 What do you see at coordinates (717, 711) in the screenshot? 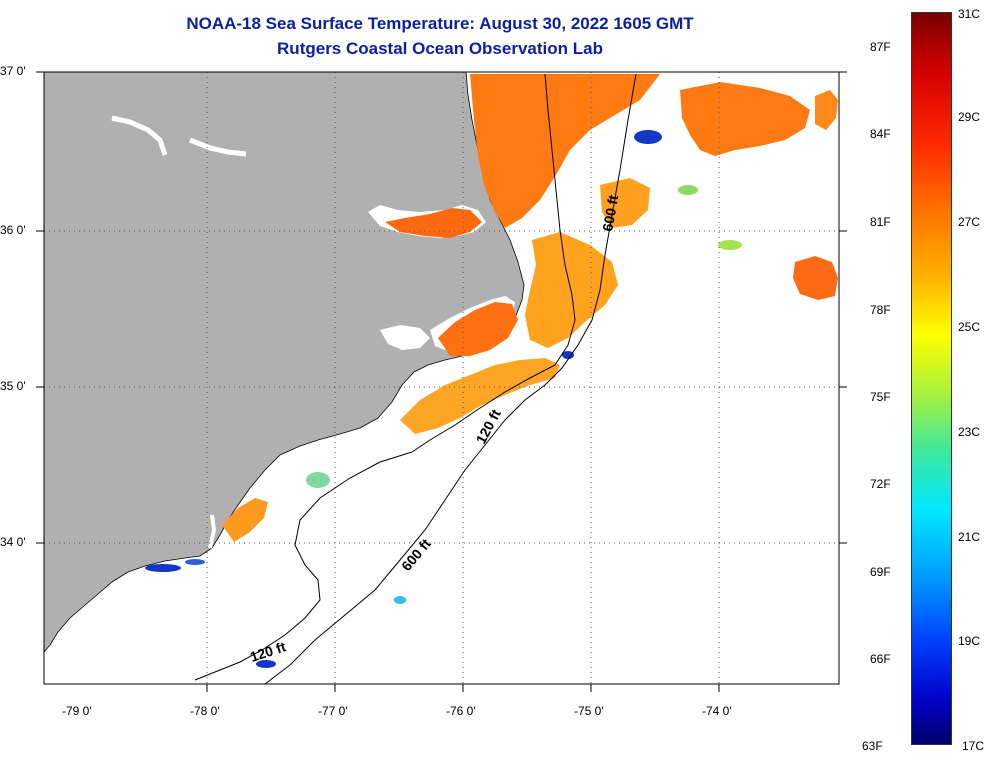
I see `lon-label-74: -74 0'` at bounding box center [717, 711].